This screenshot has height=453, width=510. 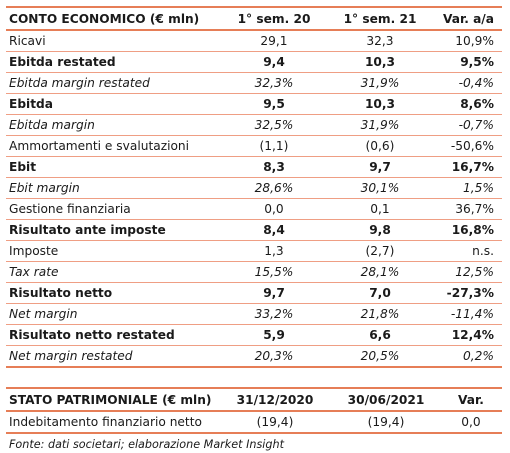 What do you see at coordinates (380, 272) in the screenshot?
I see `value-period-2: 28,1%` at bounding box center [380, 272].